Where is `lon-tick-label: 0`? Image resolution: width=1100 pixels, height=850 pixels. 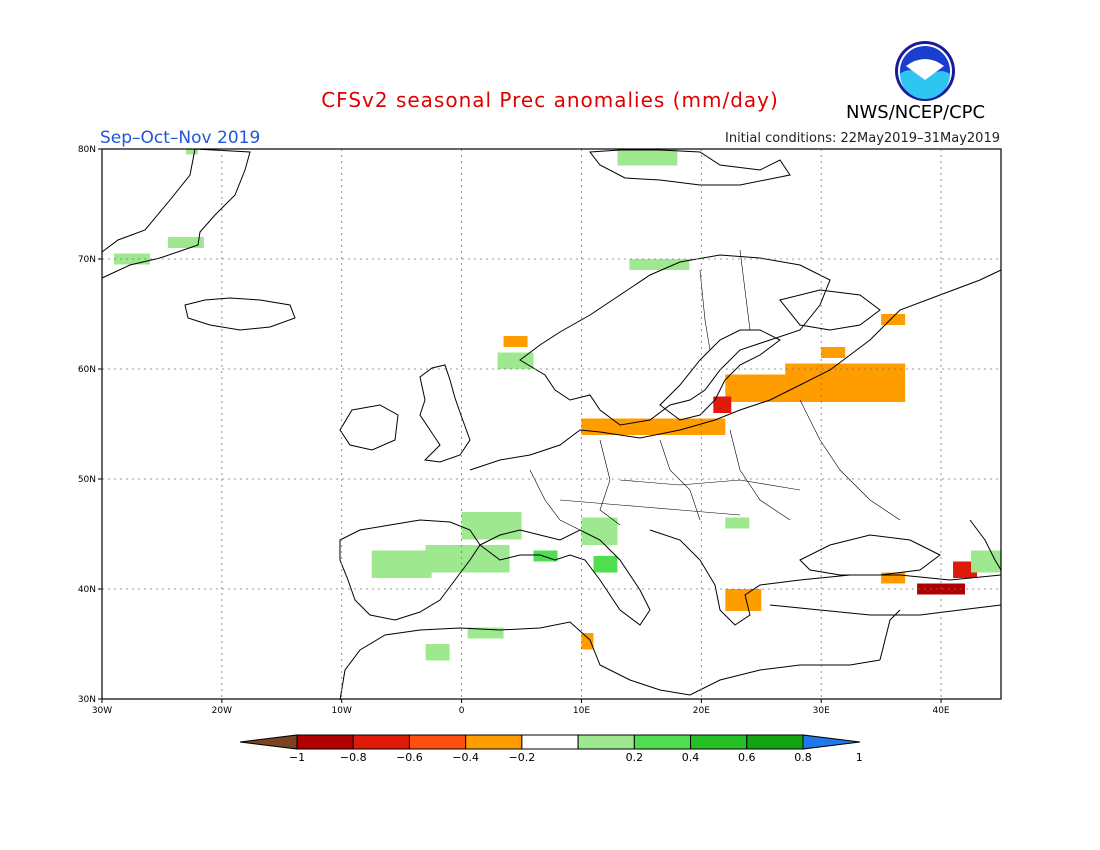
lon-tick-label: 0 is located at coordinates (462, 711).